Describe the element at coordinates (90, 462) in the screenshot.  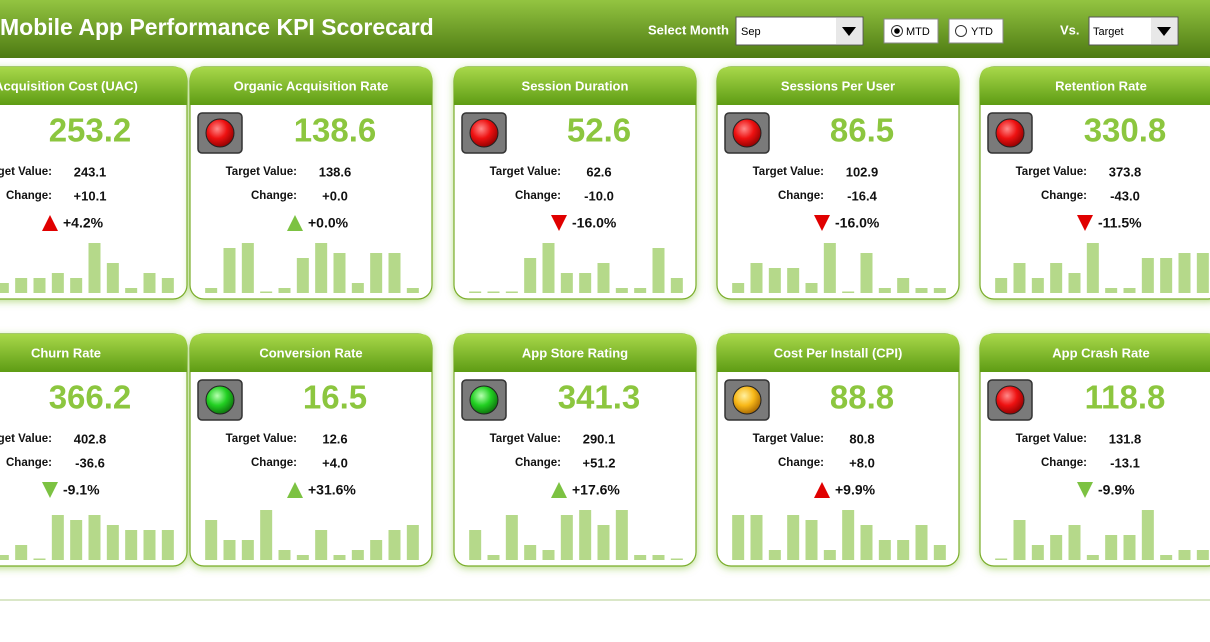
I see `change-value: -36.6` at that location.